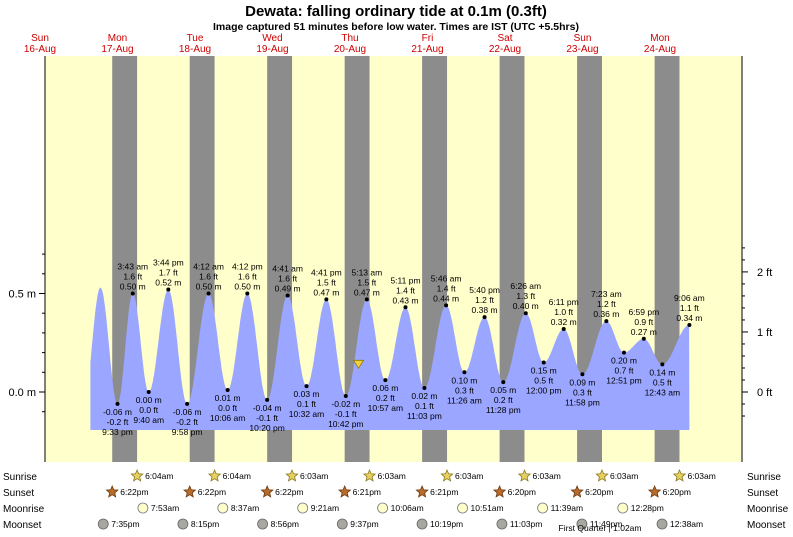  What do you see at coordinates (485, 310) in the screenshot?
I see `high-tide-meters: 0.38 m` at bounding box center [485, 310].